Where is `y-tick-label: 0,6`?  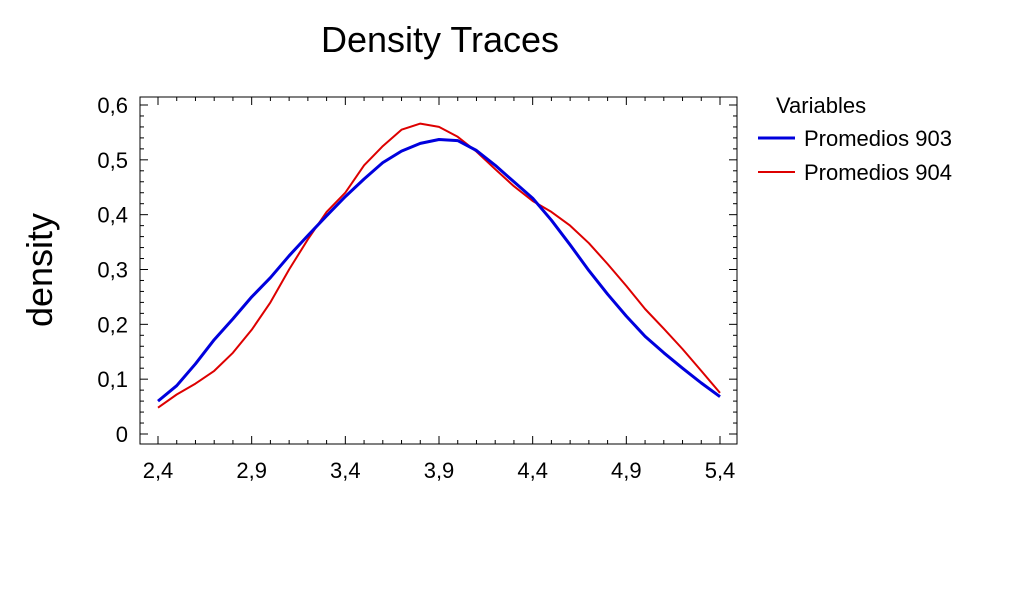 y-tick-label: 0,6 is located at coordinates (112, 105).